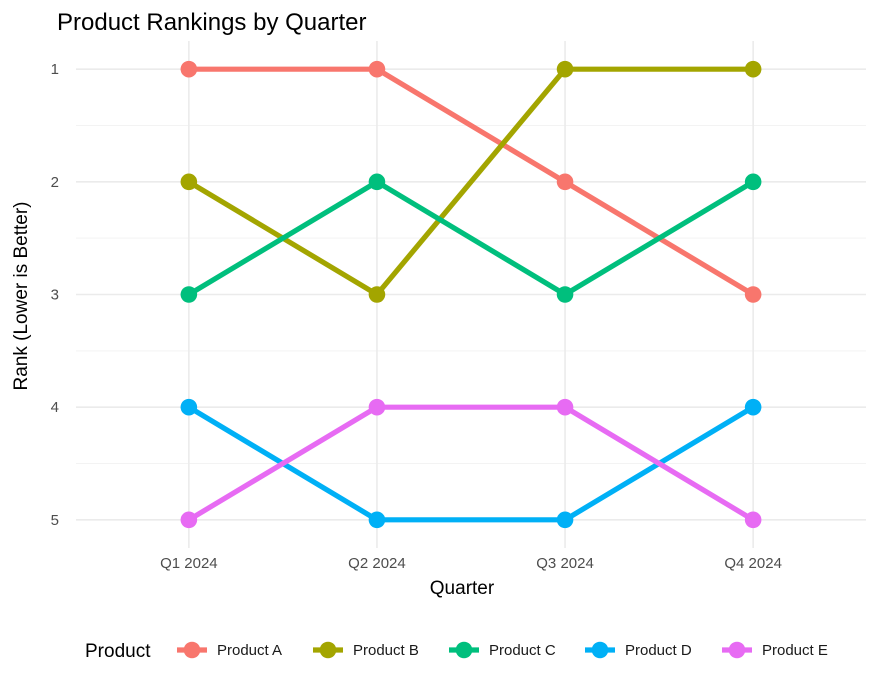  I want to click on y-tick-label: 5, so click(55, 520).